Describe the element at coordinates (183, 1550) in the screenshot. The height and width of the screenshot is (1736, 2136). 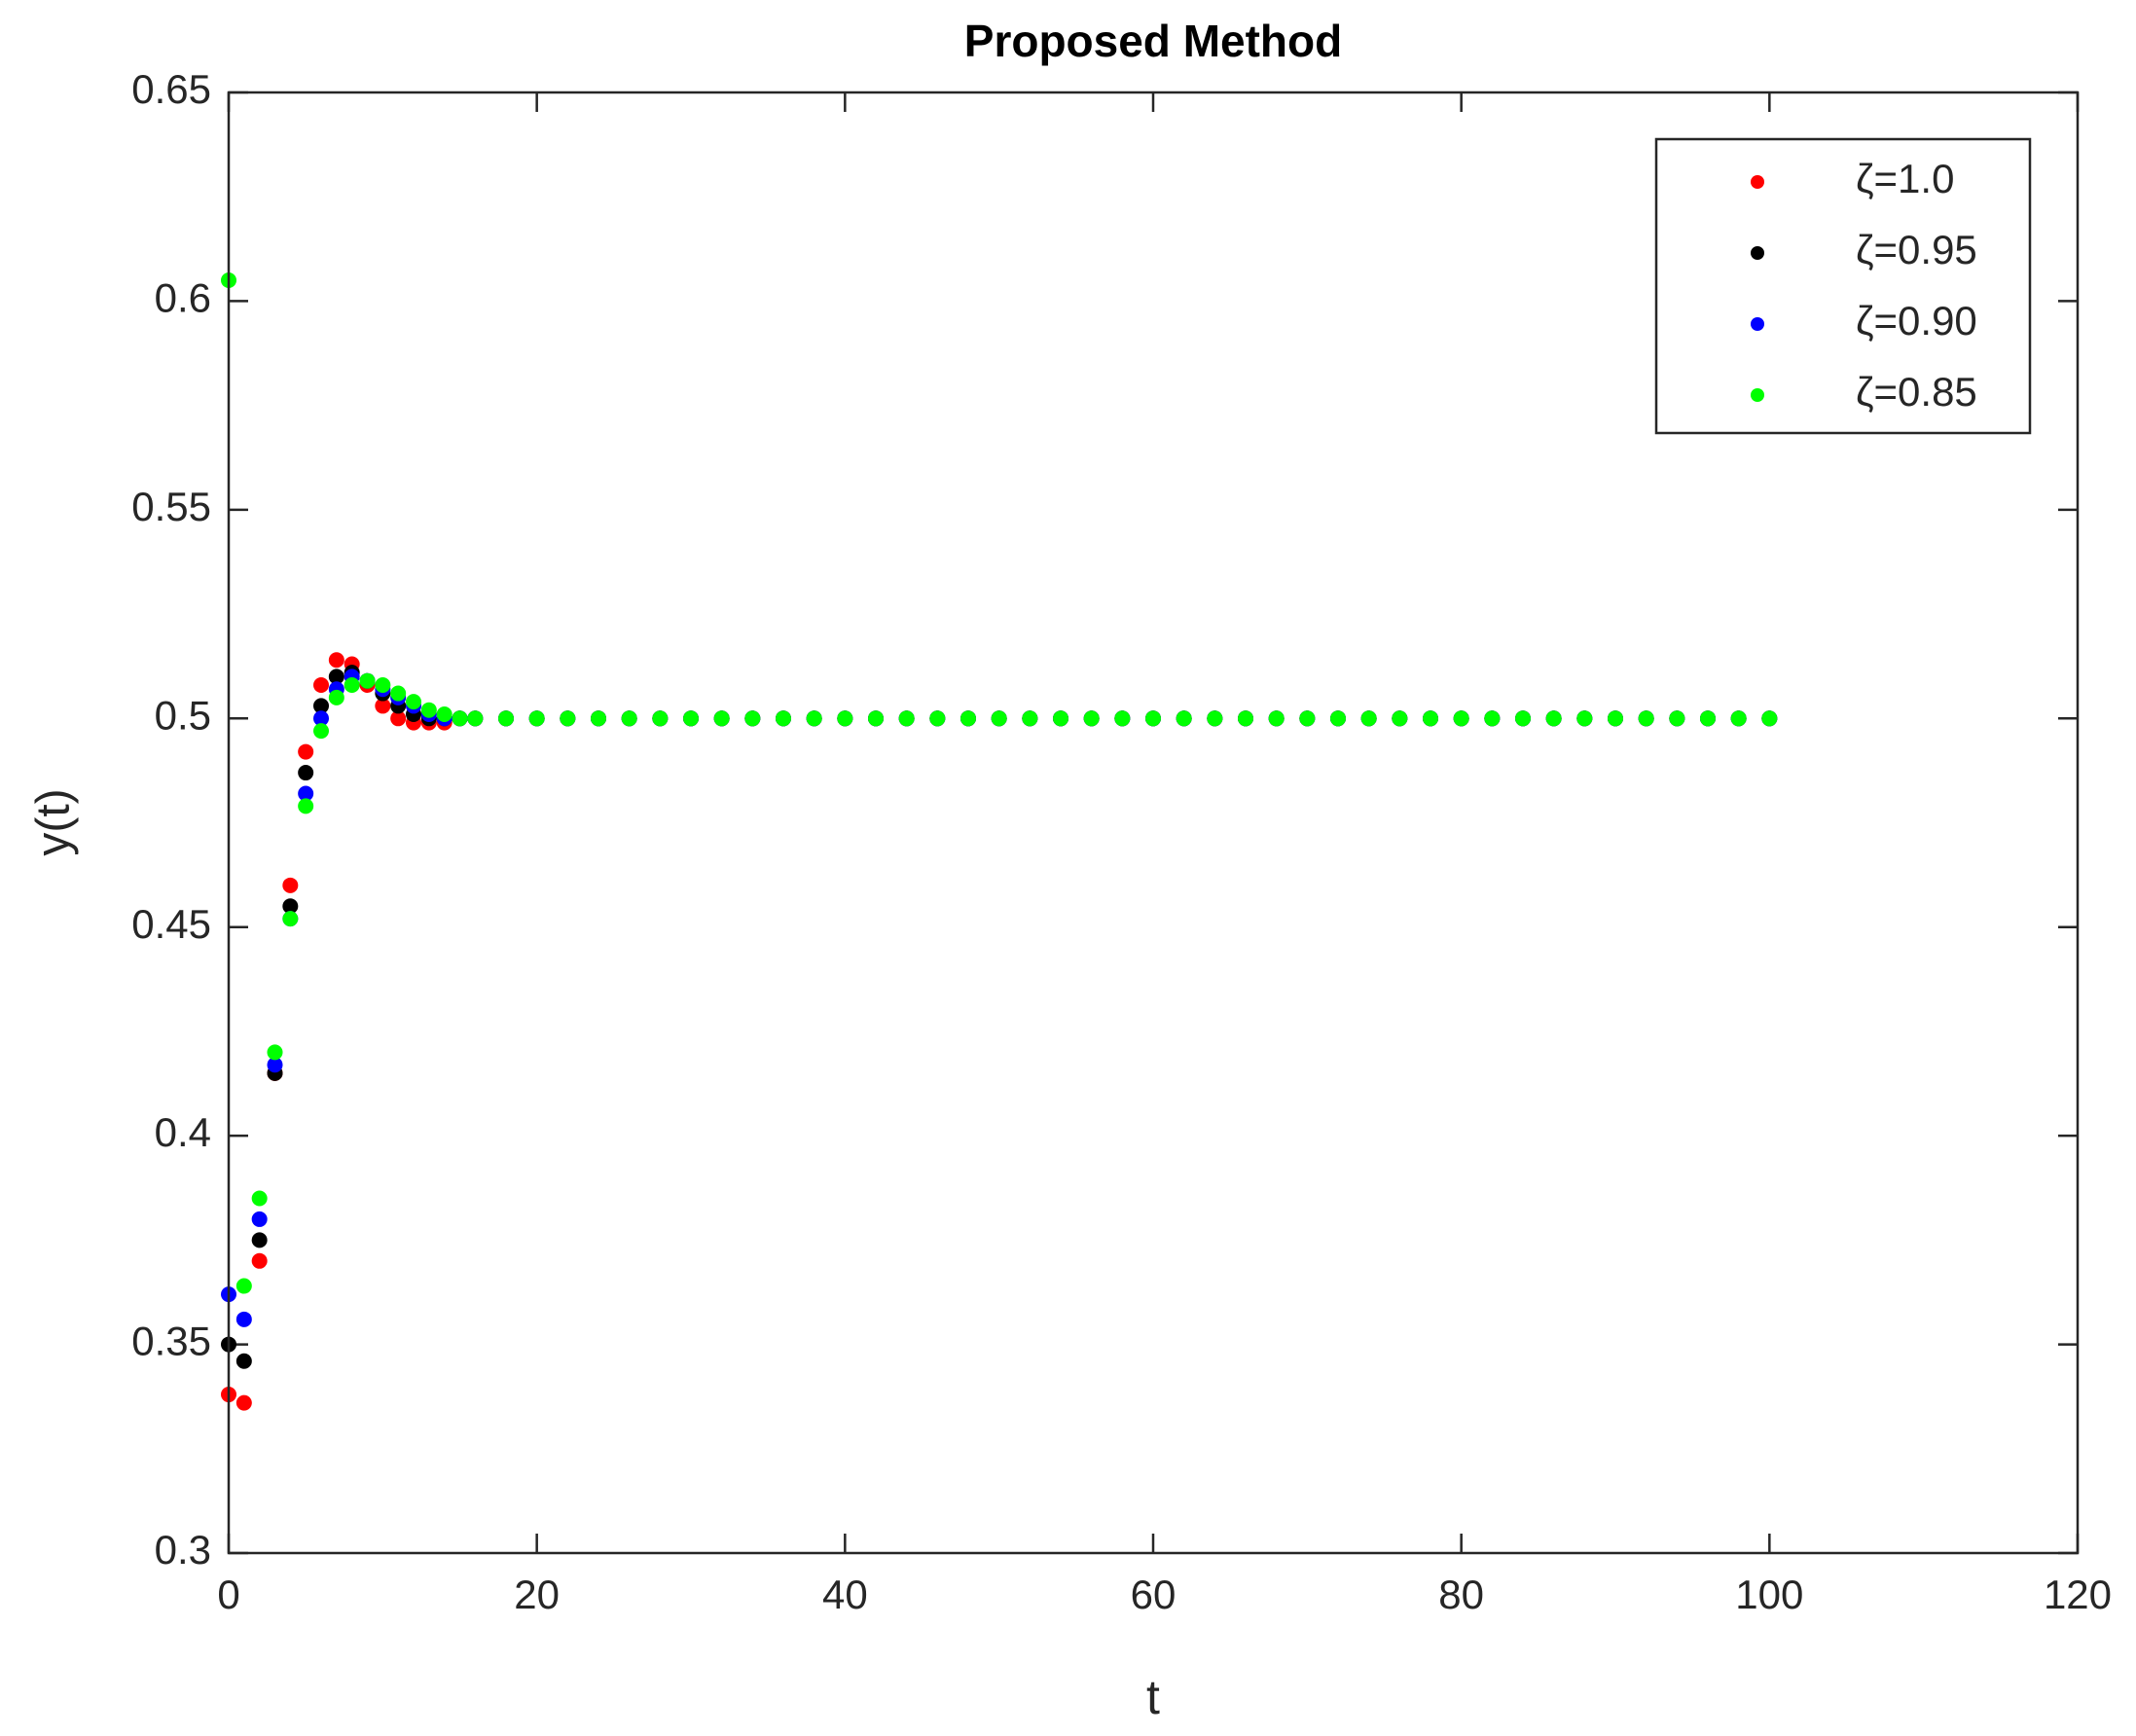
I see `y-tick-label: 0.3` at that location.